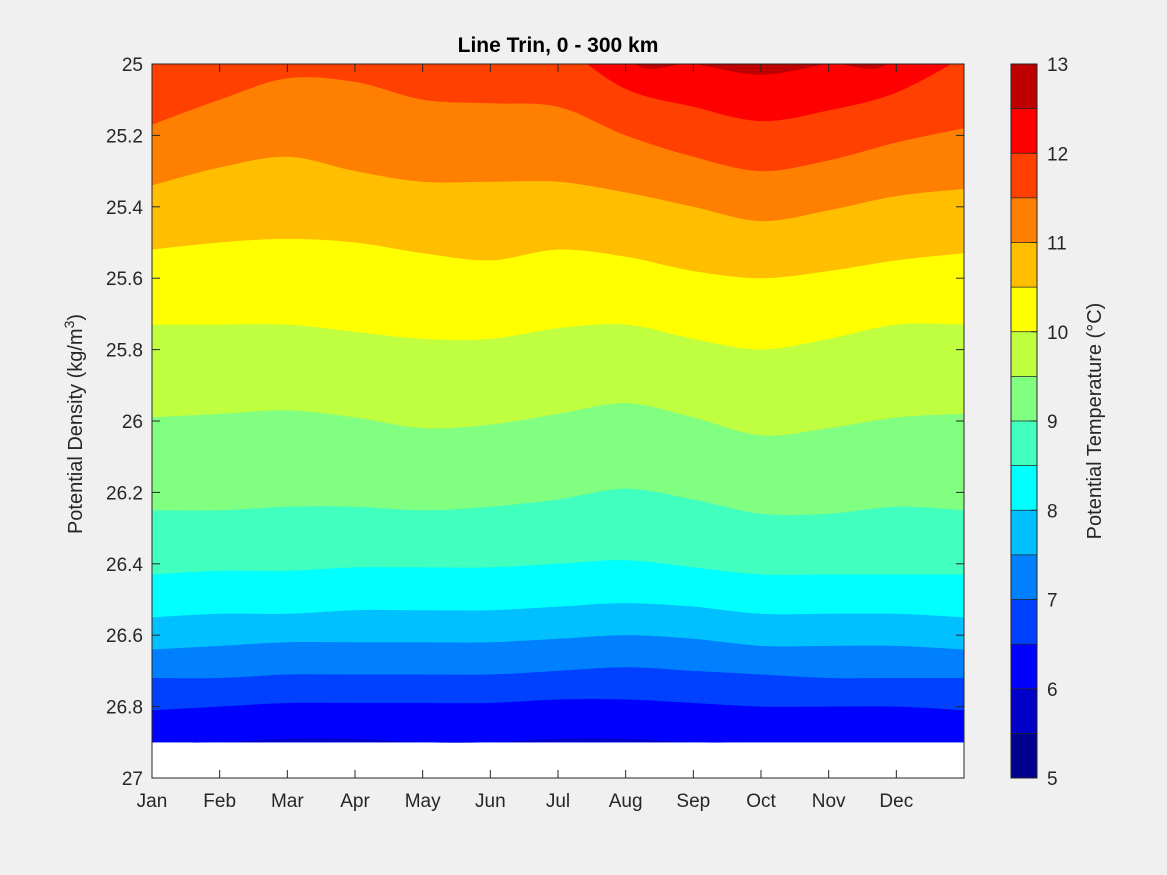 The image size is (1167, 875). What do you see at coordinates (1057, 333) in the screenshot?
I see `colorbar-tick-label: 10` at bounding box center [1057, 333].